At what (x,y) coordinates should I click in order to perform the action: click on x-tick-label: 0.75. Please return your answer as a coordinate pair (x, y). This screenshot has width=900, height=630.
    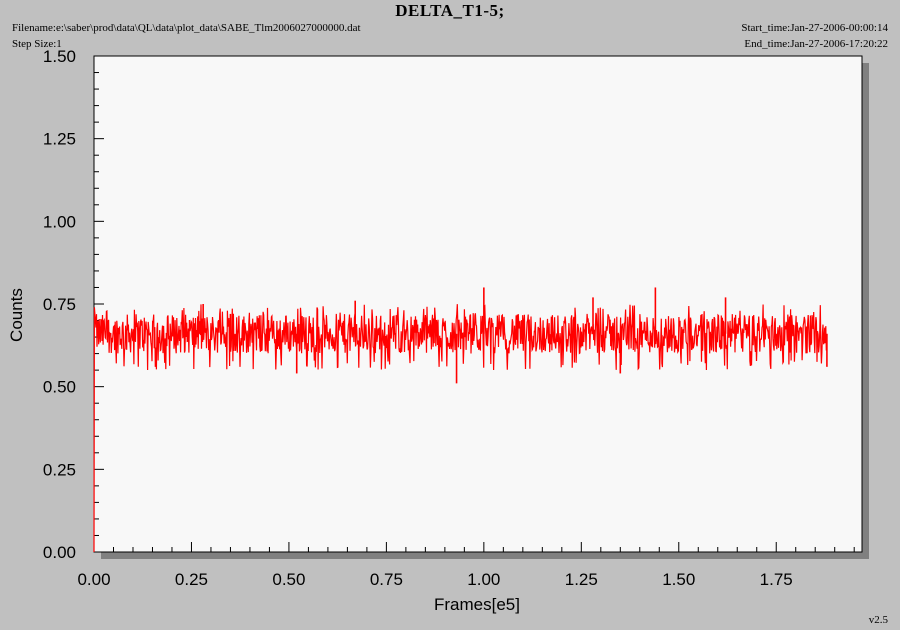
    Looking at the image, I should click on (386, 579).